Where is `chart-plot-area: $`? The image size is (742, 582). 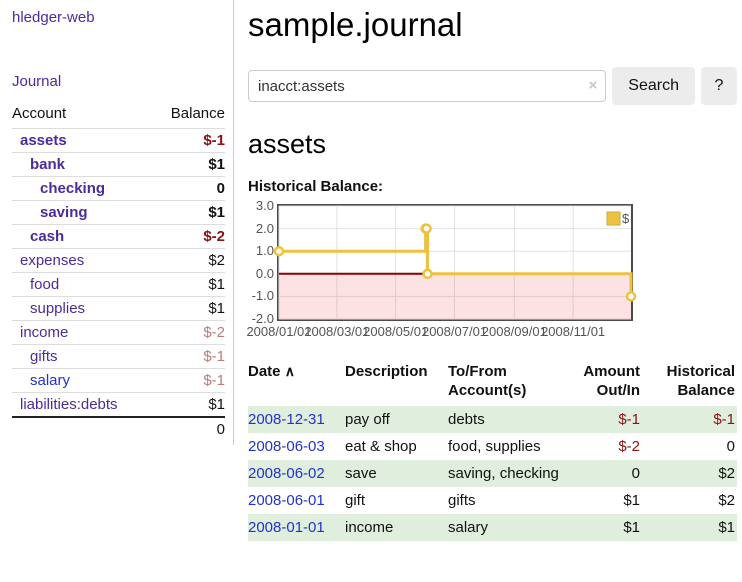
chart-plot-area: $ is located at coordinates (455, 262).